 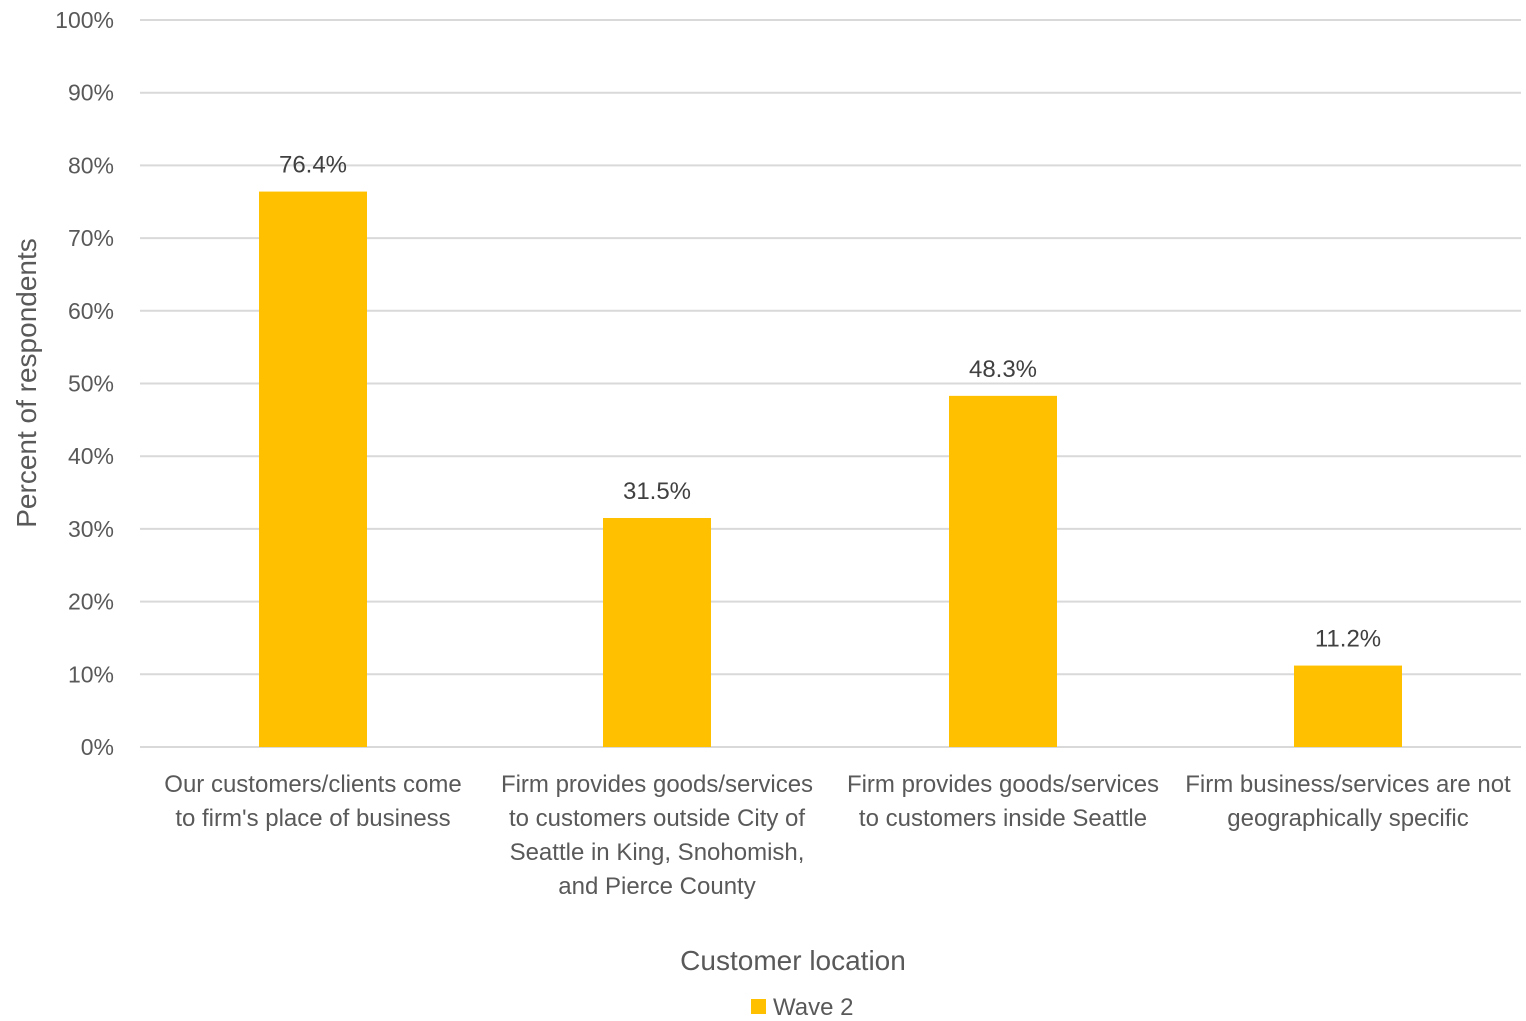 What do you see at coordinates (657, 491) in the screenshot?
I see `bar-data-label: 31.5%` at bounding box center [657, 491].